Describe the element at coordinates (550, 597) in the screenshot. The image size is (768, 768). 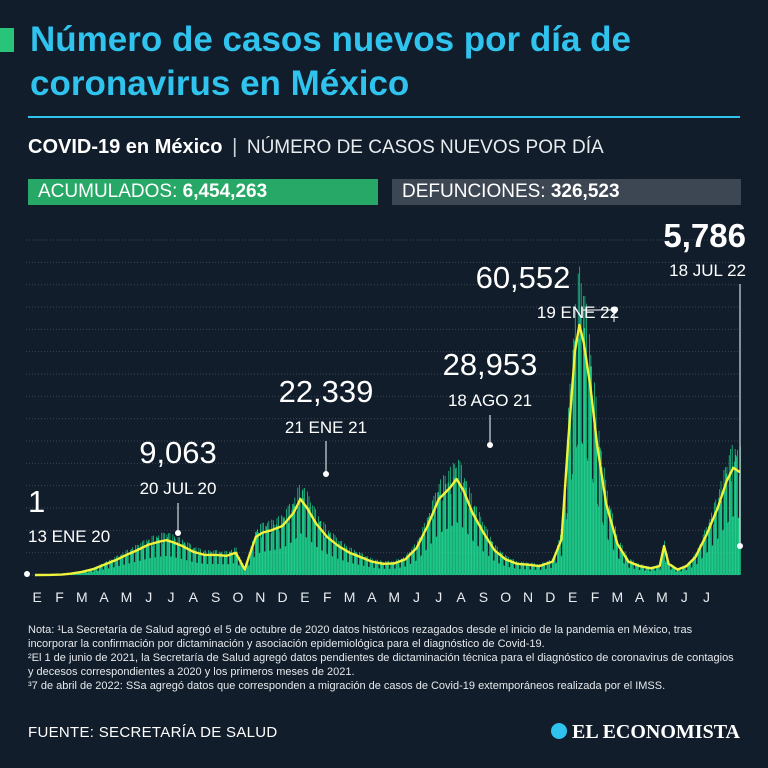
I see `month-tick-label: D` at that location.